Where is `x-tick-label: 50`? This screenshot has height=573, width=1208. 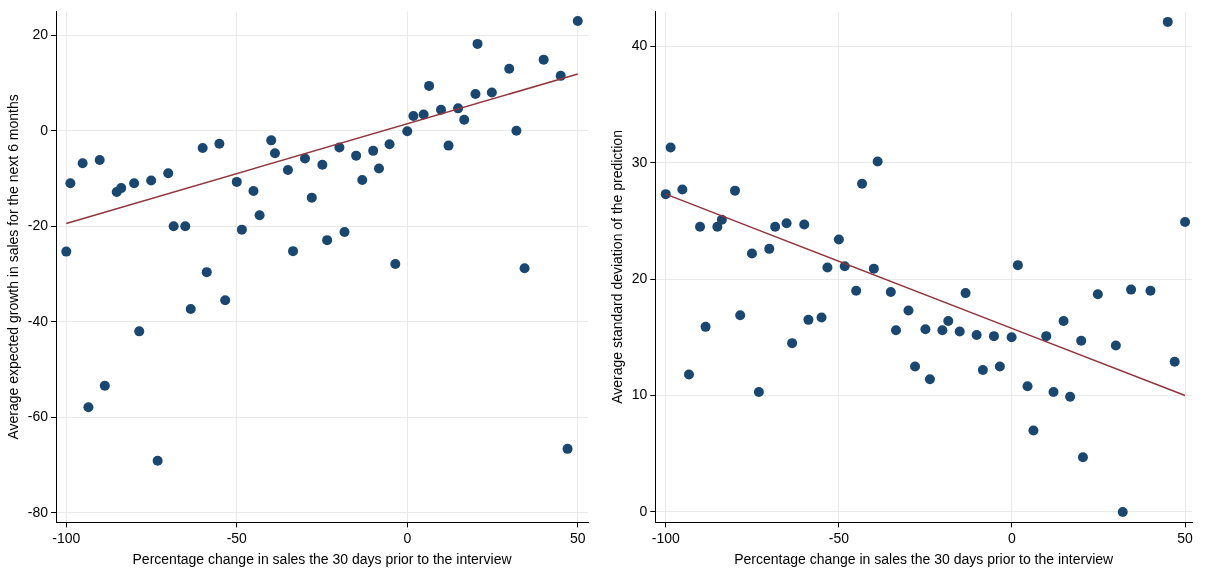
x-tick-label: 50 is located at coordinates (577, 537).